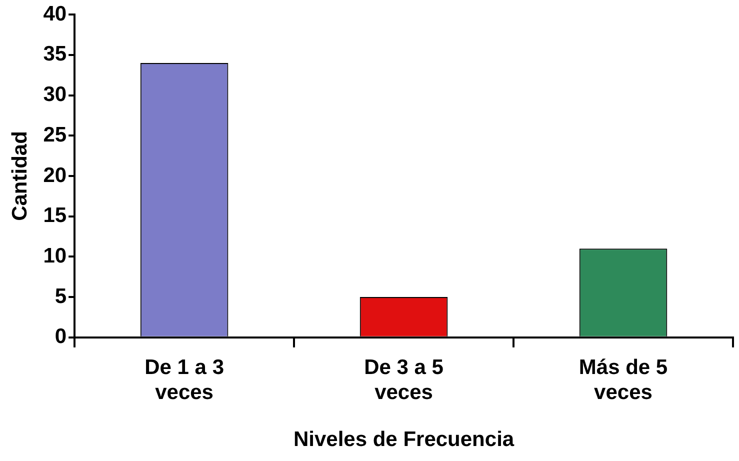 This screenshot has height=461, width=739. I want to click on x-axis-title: Niveles de Frecuencia, so click(403, 440).